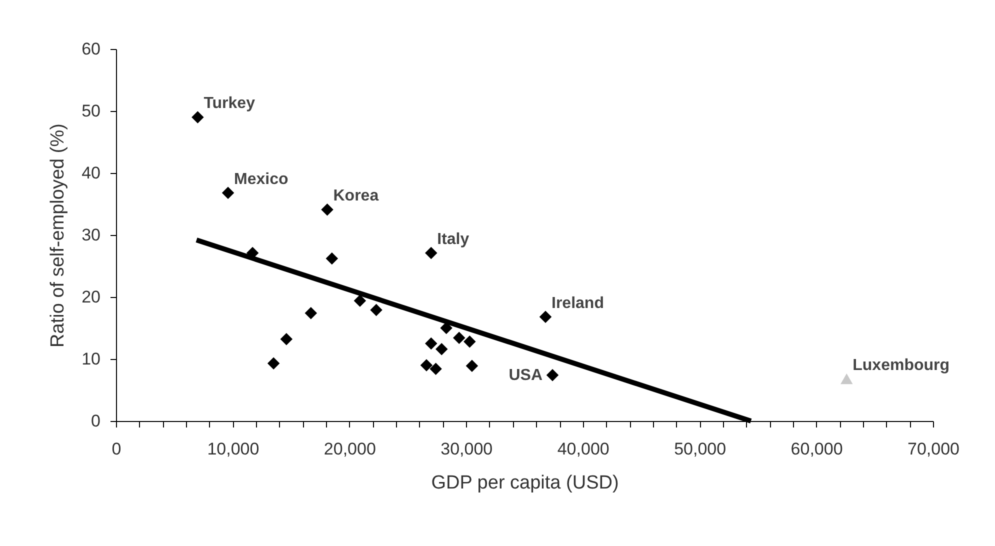  I want to click on annotation: Luxembourg, so click(901, 365).